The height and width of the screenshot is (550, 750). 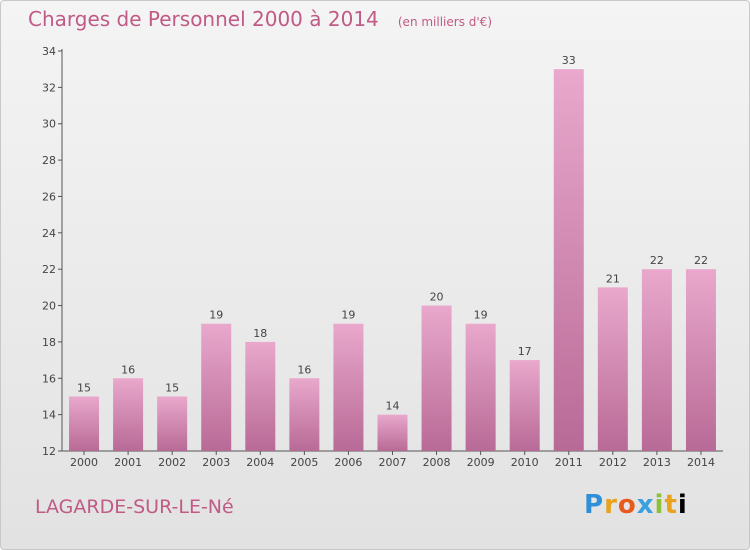 What do you see at coordinates (203, 19) in the screenshot?
I see `chart-title: Charges de Personnel 2000 à 2014` at bounding box center [203, 19].